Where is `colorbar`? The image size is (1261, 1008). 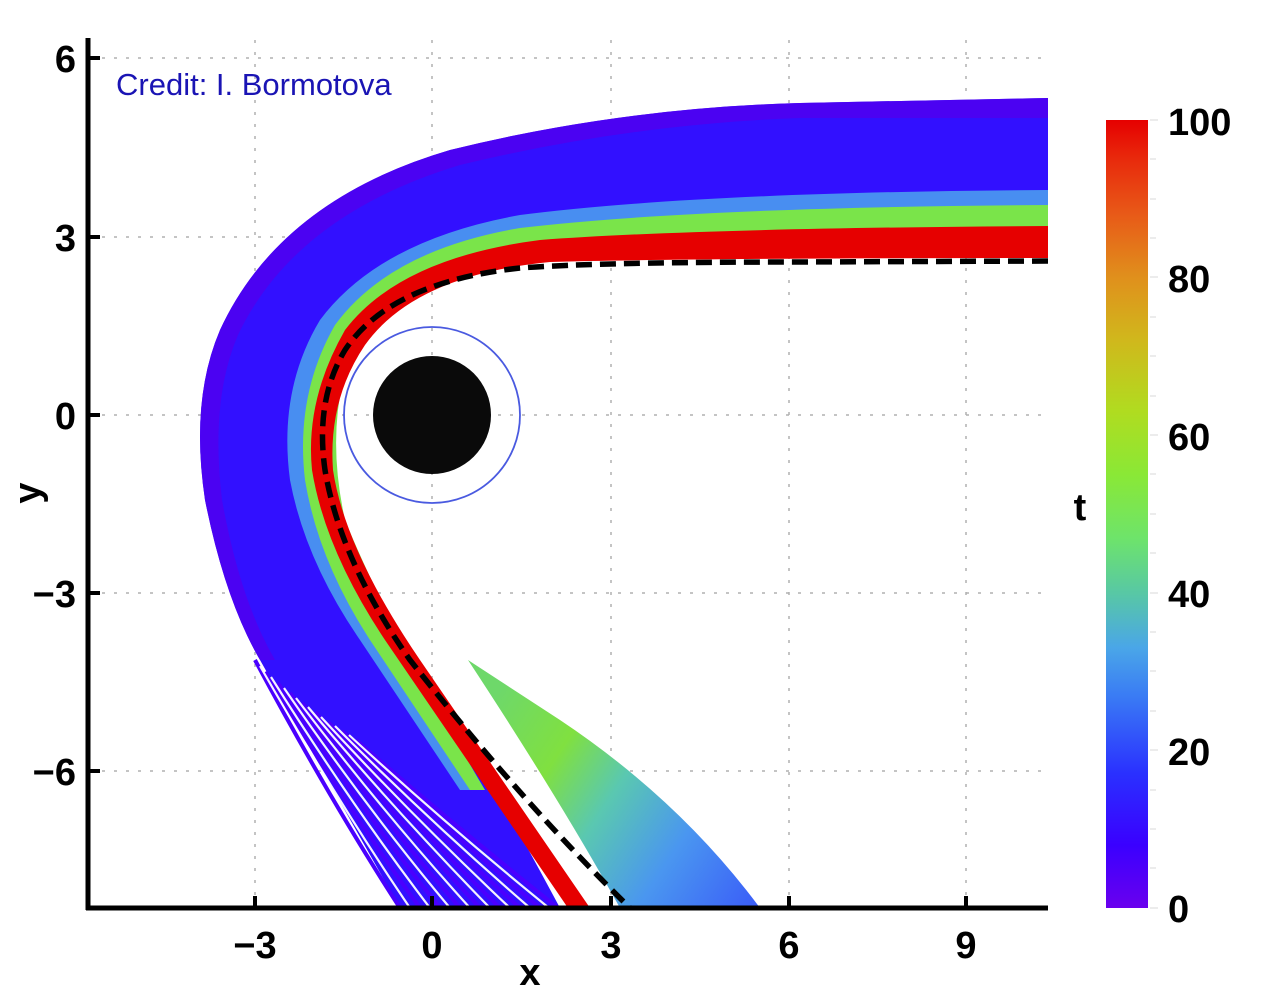
colorbar is located at coordinates (1127, 514).